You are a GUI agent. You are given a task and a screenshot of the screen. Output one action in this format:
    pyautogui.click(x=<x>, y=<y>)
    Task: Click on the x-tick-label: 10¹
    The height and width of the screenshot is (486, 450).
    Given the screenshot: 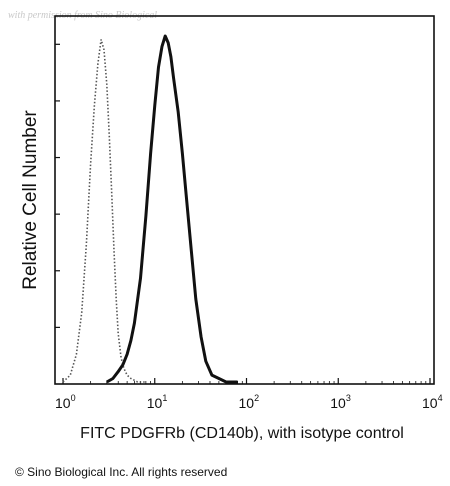 What is the action you would take?
    pyautogui.click(x=157, y=402)
    